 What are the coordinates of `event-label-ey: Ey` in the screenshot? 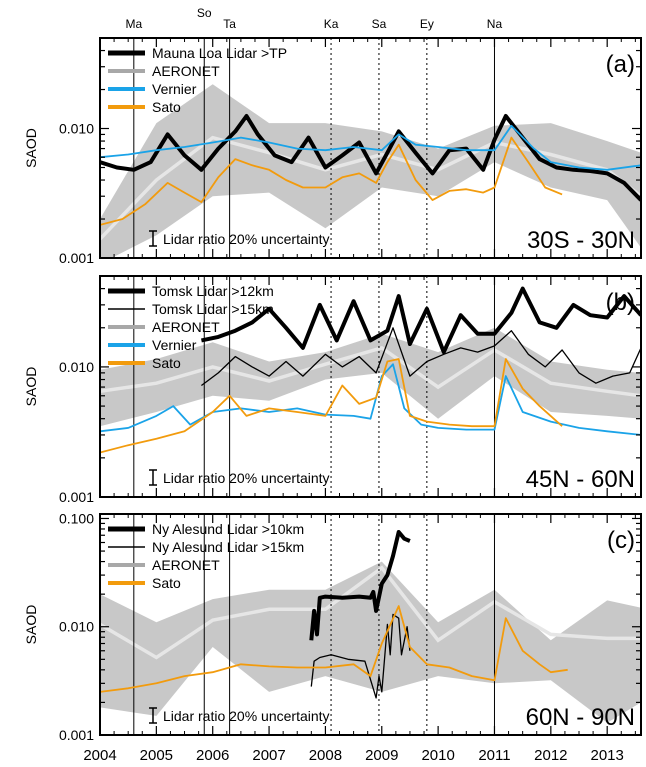 It's located at (427, 24).